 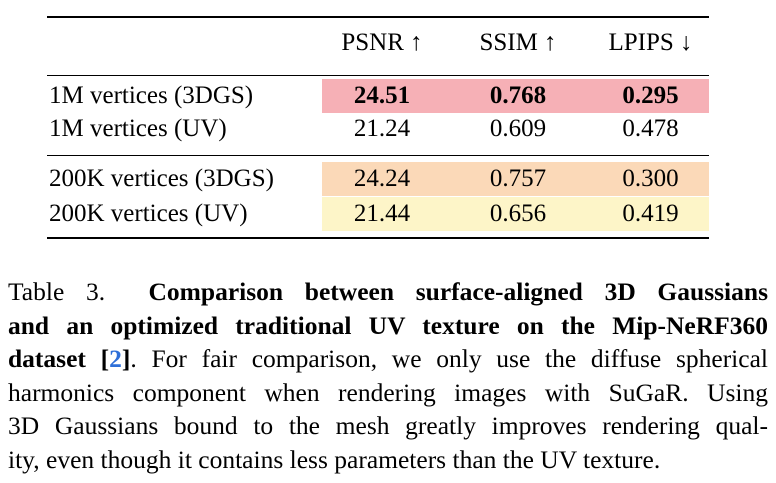 I want to click on cell-ssim: 0.609, so click(x=518, y=128).